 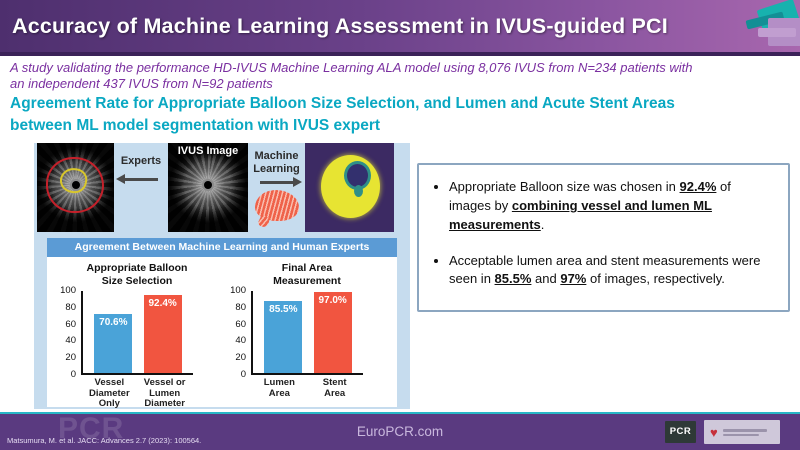 I want to click on chart-body: 0 20 40 60 80 100 70.6% 92.4%, so click(x=137, y=332).